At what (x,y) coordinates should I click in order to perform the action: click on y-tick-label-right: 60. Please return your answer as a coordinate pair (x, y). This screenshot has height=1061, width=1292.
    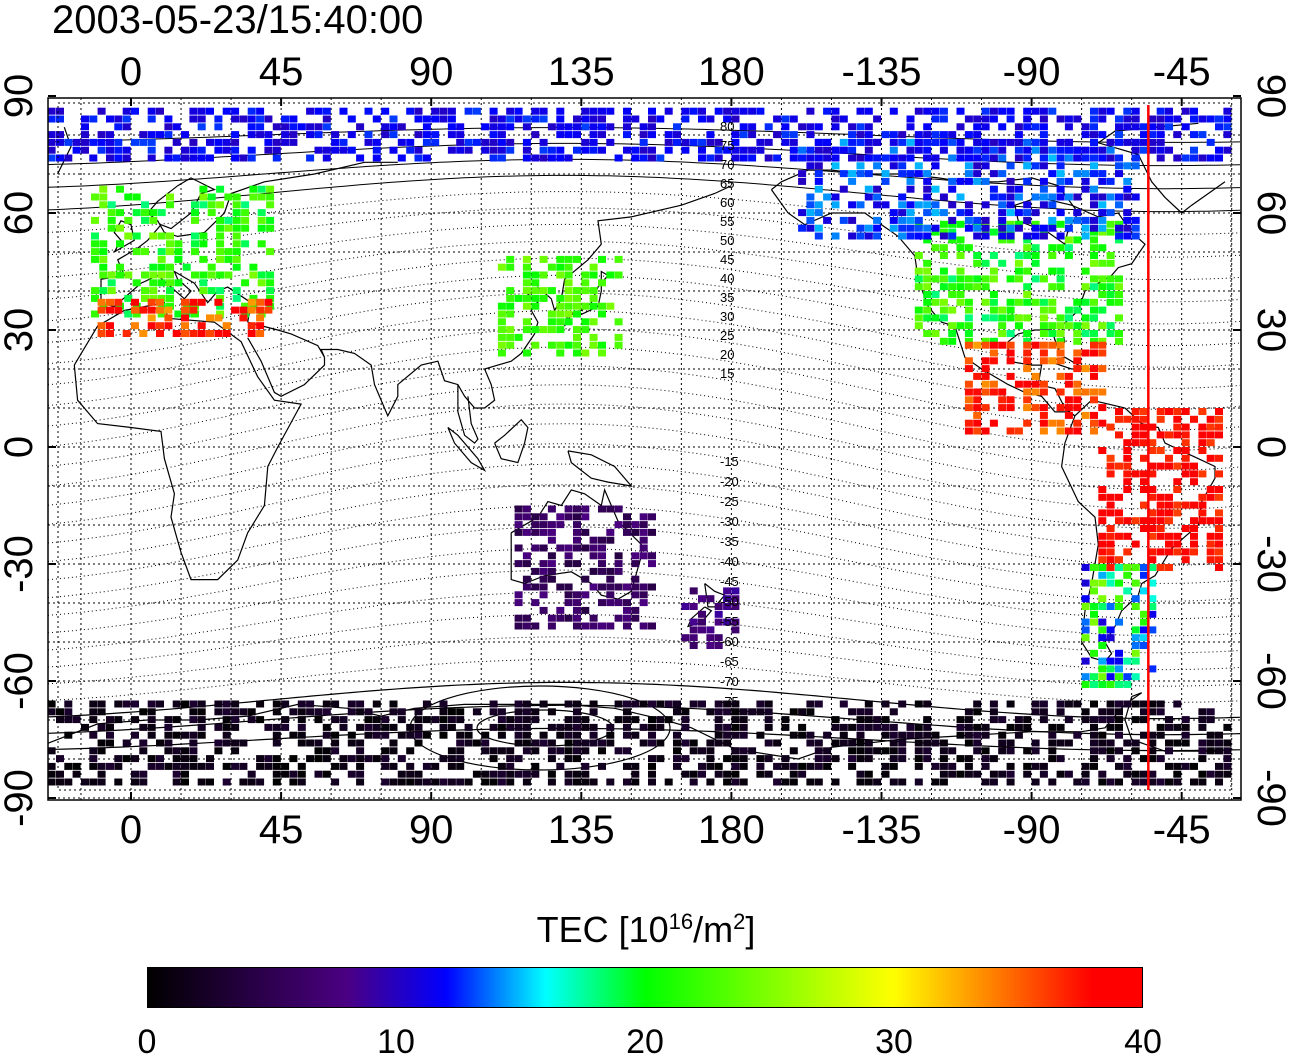
    Looking at the image, I should click on (1270, 213).